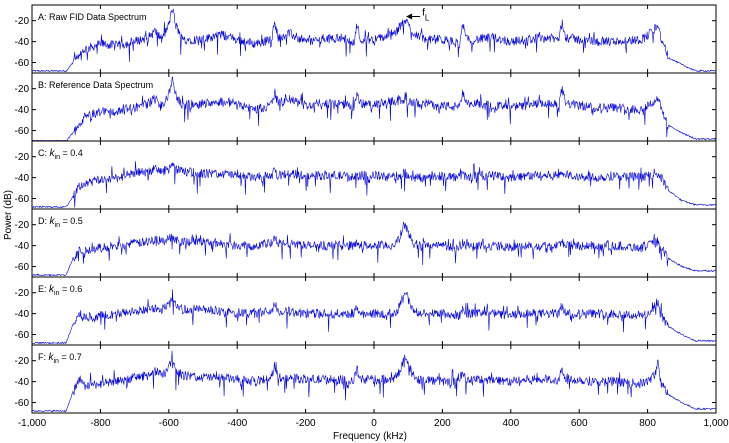  Describe the element at coordinates (169, 423) in the screenshot. I see `x-tick-label: -600` at that location.